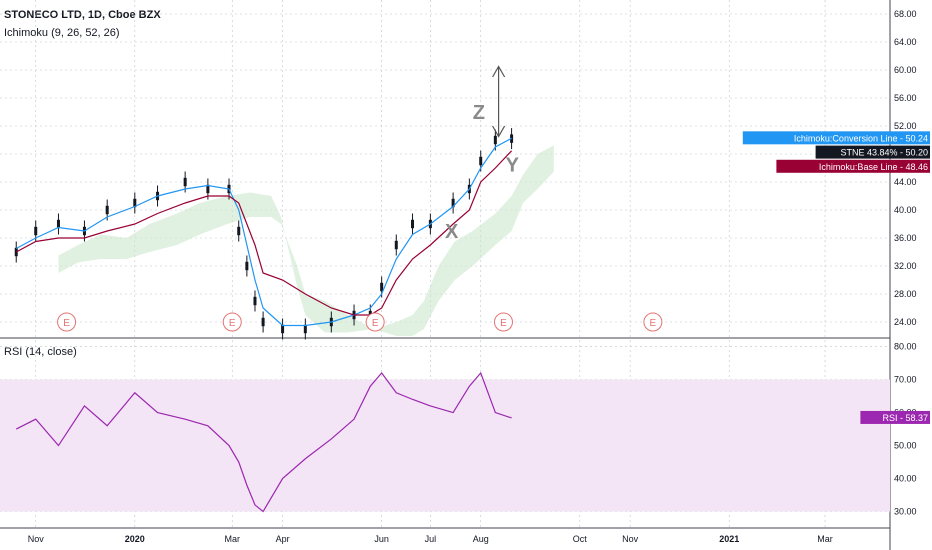  I want to click on time-tick-label: Aug, so click(481, 539).